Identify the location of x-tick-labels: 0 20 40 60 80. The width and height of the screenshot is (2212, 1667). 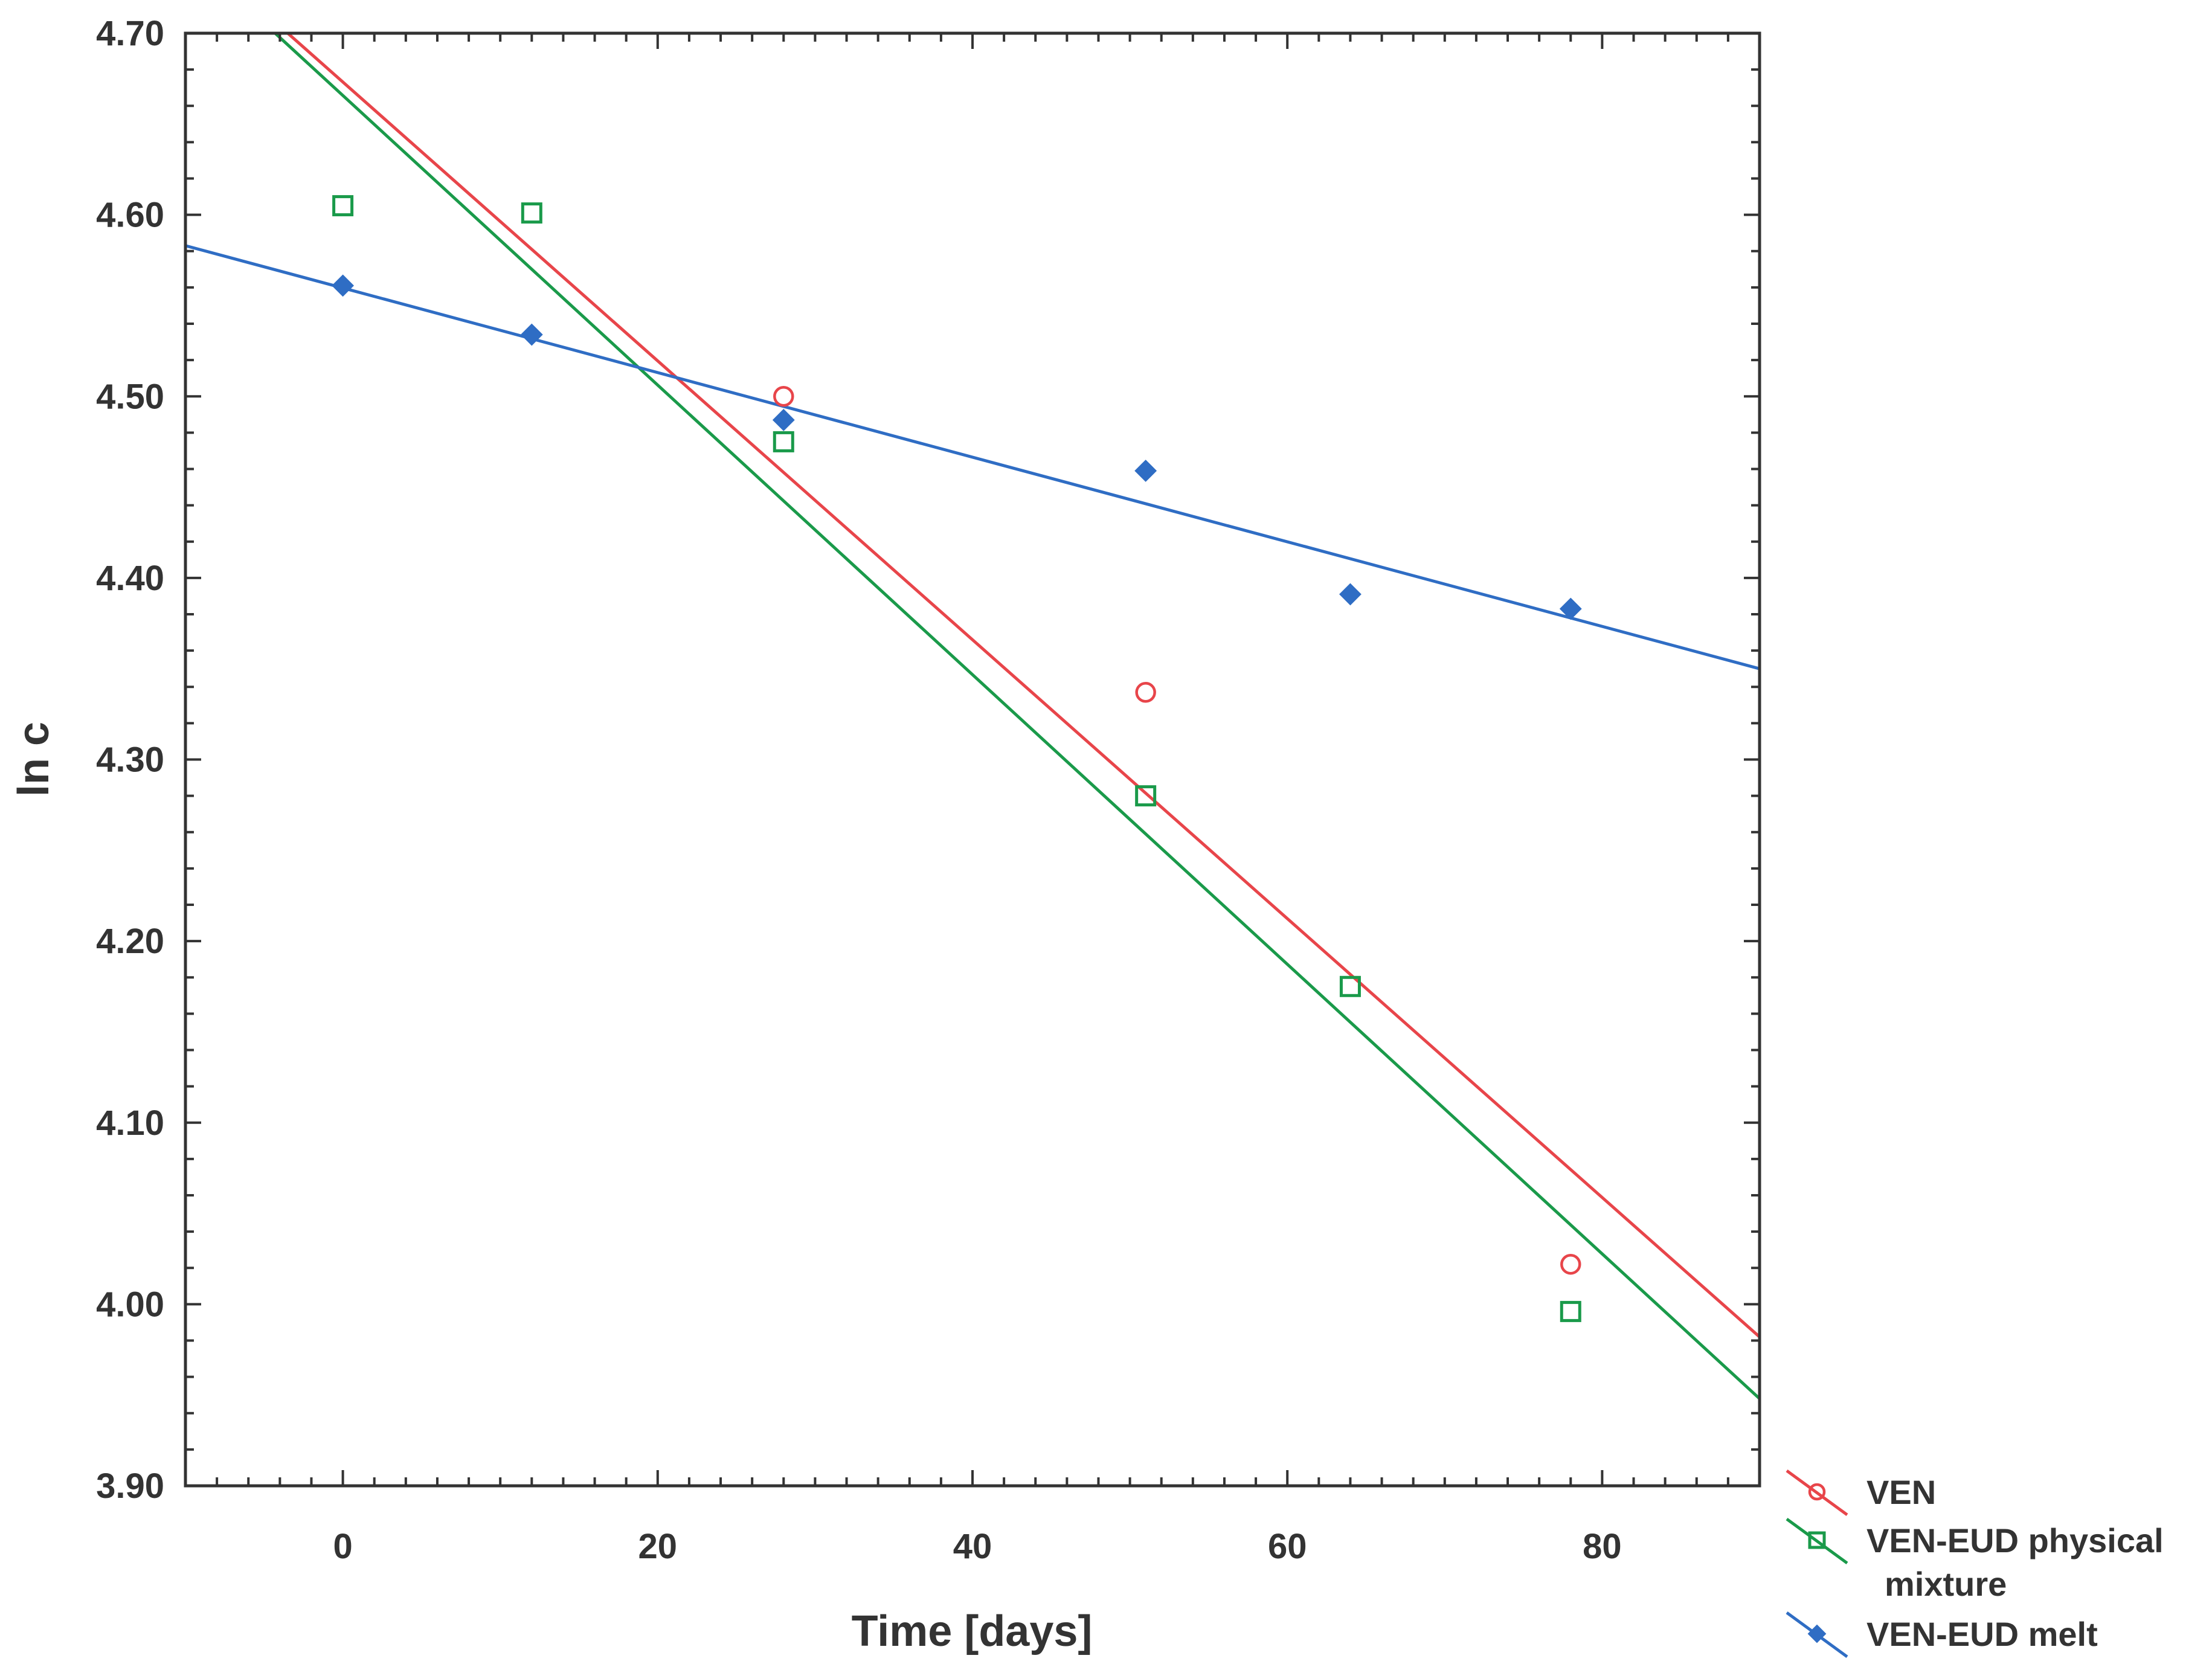
(977, 1546).